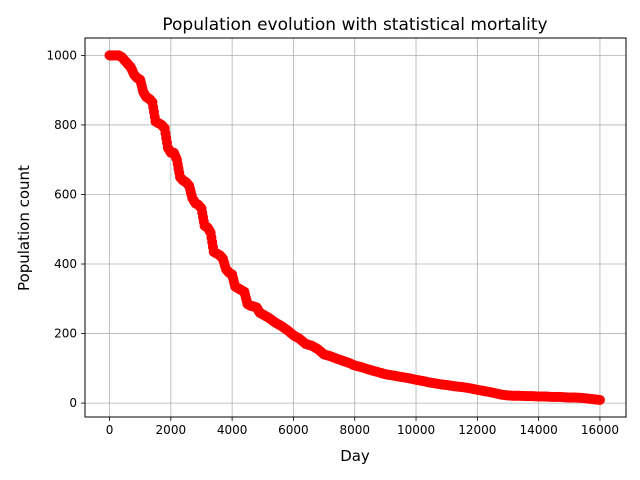 The image size is (640, 480). Describe the element at coordinates (65, 334) in the screenshot. I see `y-tick-label: 200` at that location.